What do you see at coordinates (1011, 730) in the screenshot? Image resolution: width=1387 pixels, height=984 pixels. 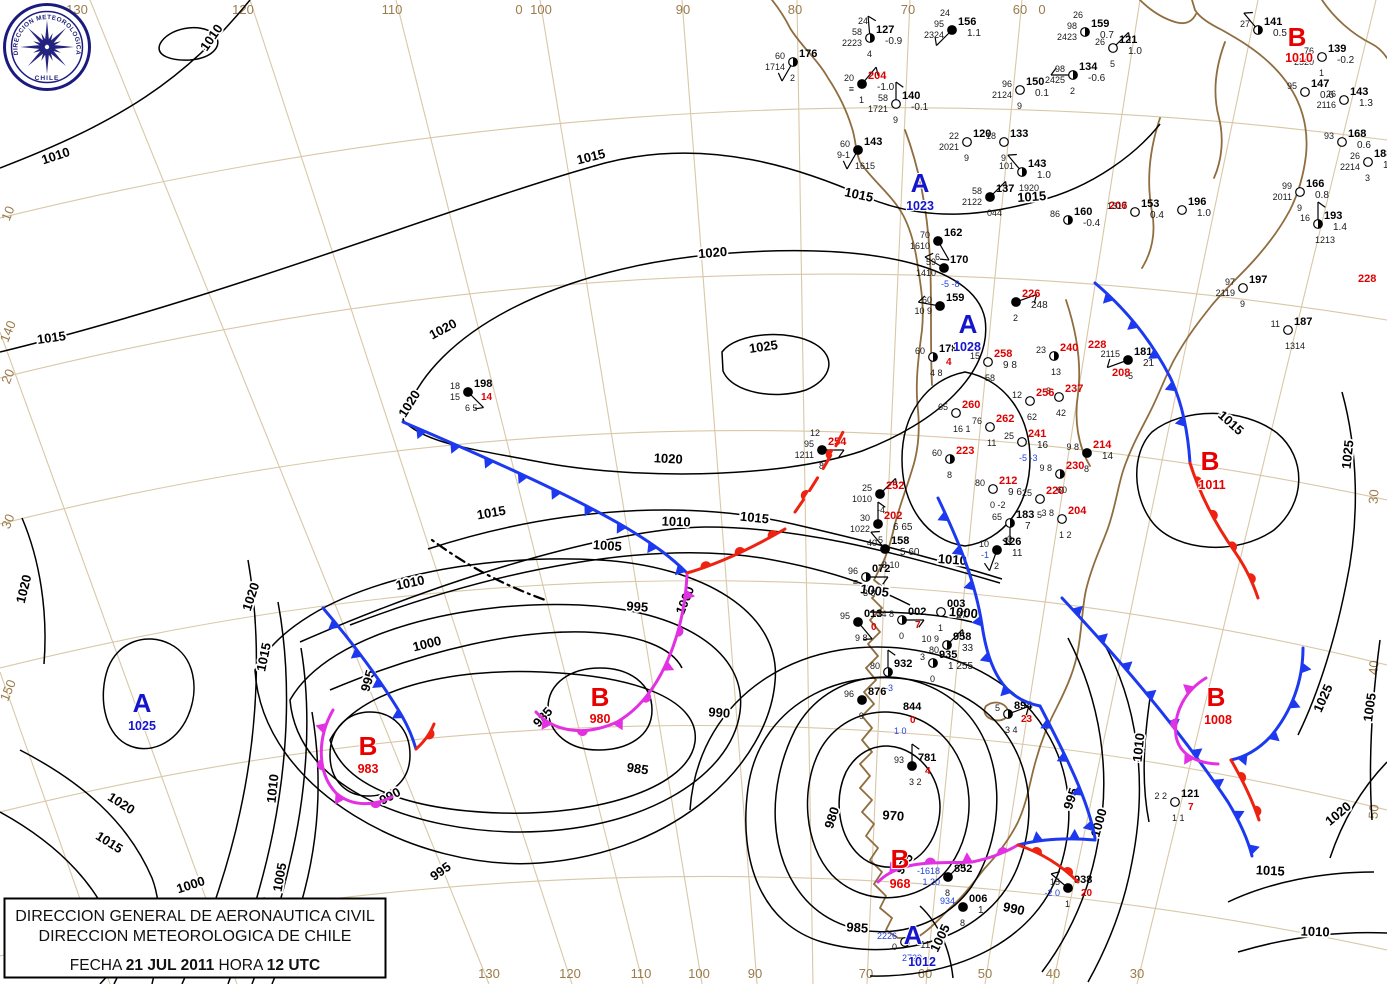 I see `station-bottom-value: 3 4` at bounding box center [1011, 730].